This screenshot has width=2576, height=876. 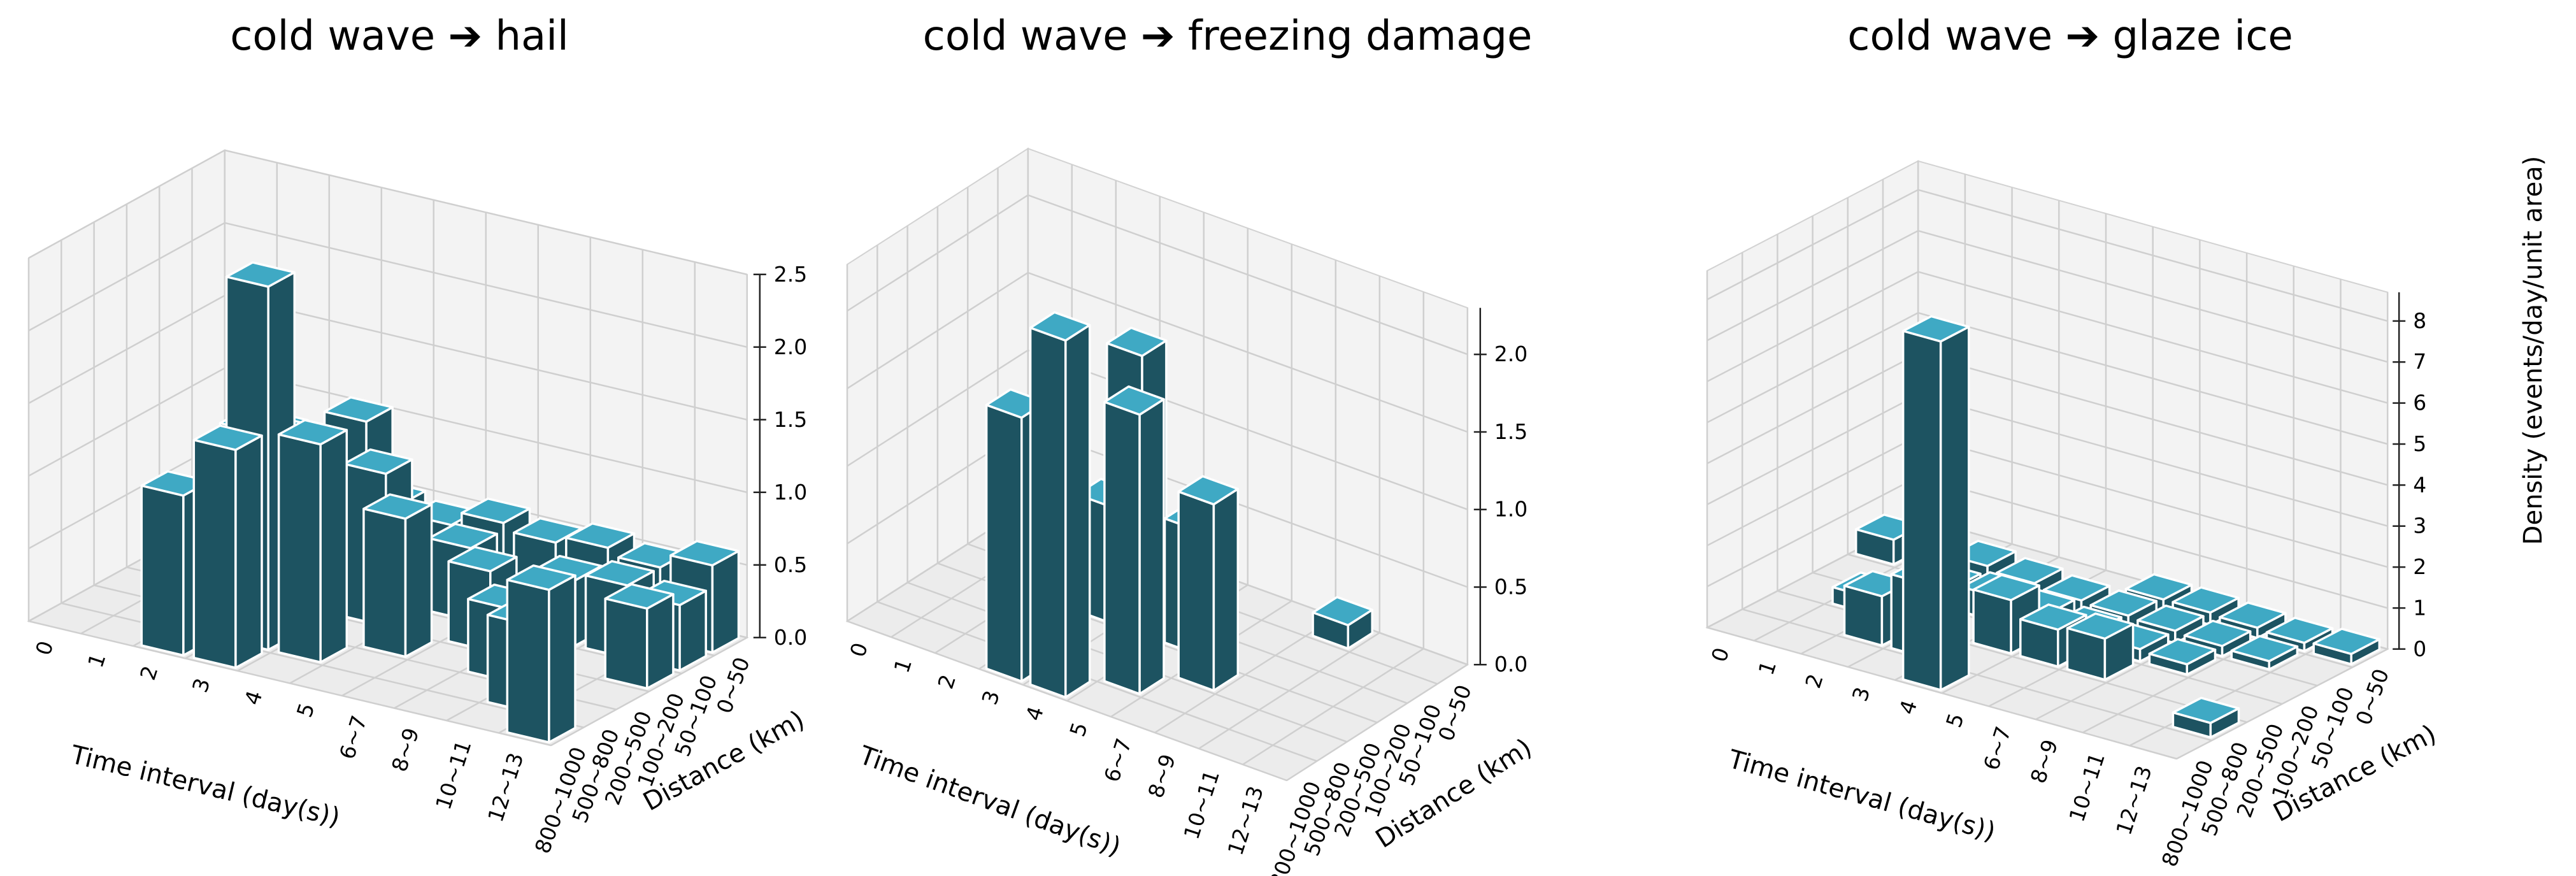 What do you see at coordinates (780, 456) in the screenshot?
I see `z-axis: 0.0 0.5 1.0 1.5 2.0 2.5` at bounding box center [780, 456].